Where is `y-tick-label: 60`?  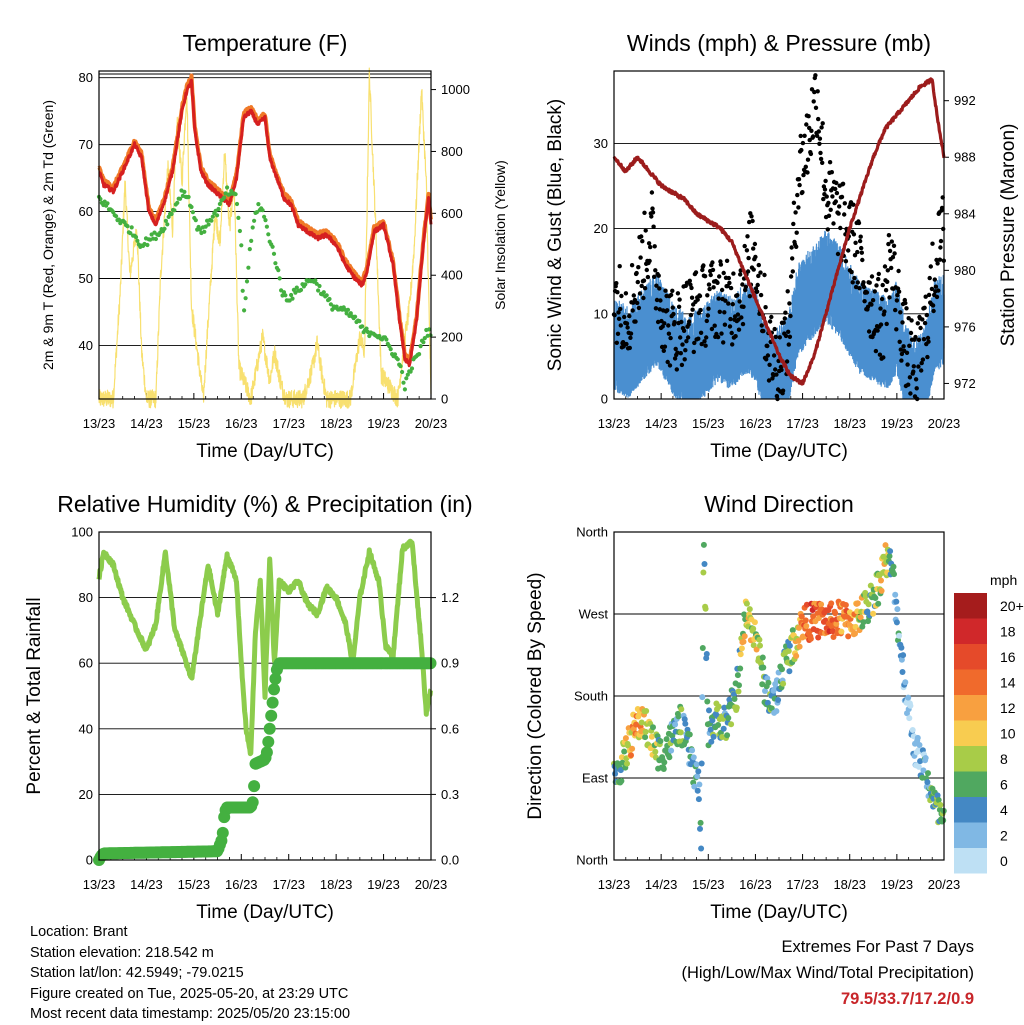 y-tick-label: 60 is located at coordinates (86, 211).